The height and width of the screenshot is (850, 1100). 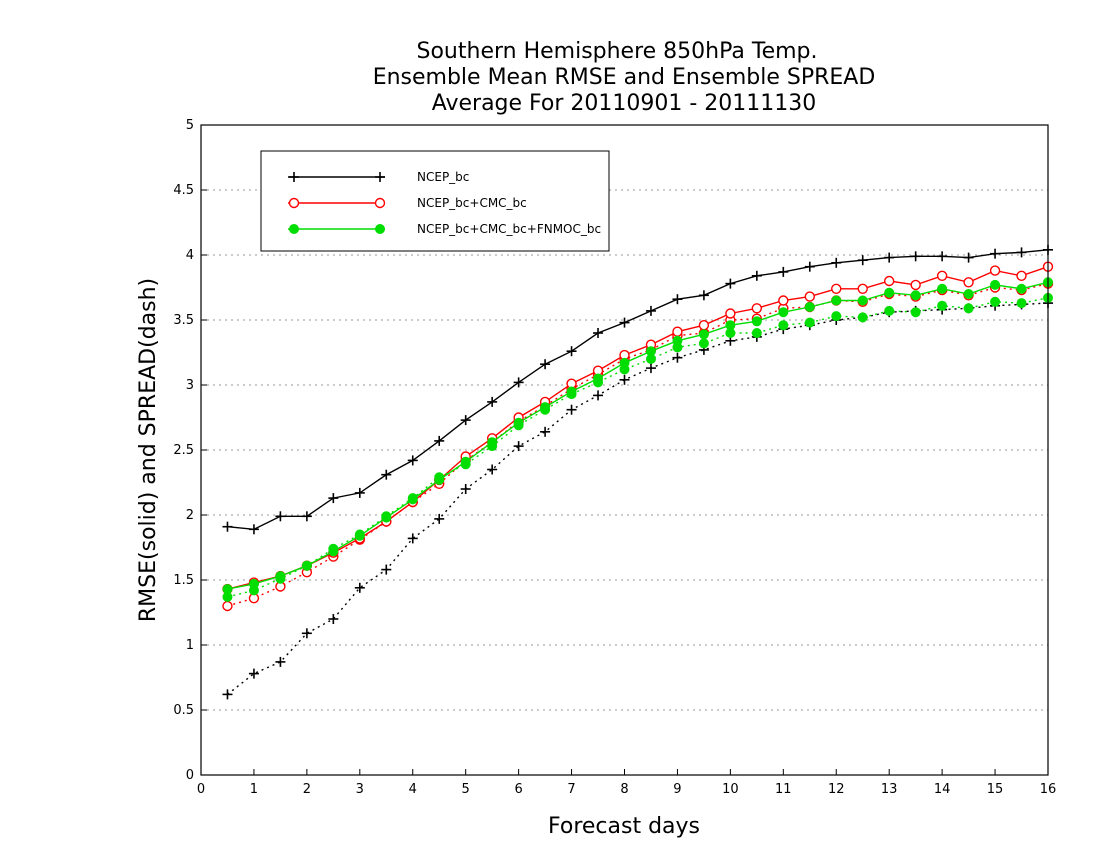 I want to click on y-tick-label: 1, so click(x=190, y=645).